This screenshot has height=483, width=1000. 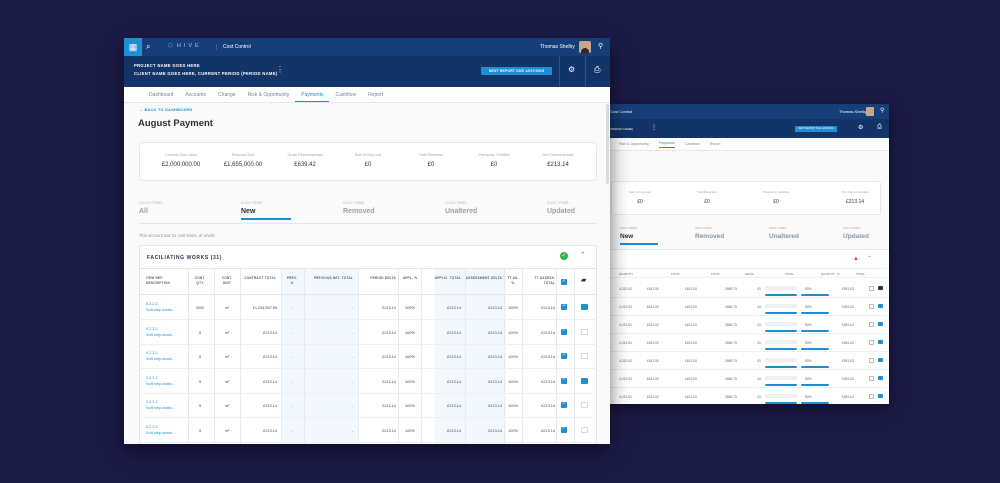 I want to click on filter-unaltered: 0/112 ITEMS Unaltered, so click(x=461, y=208).